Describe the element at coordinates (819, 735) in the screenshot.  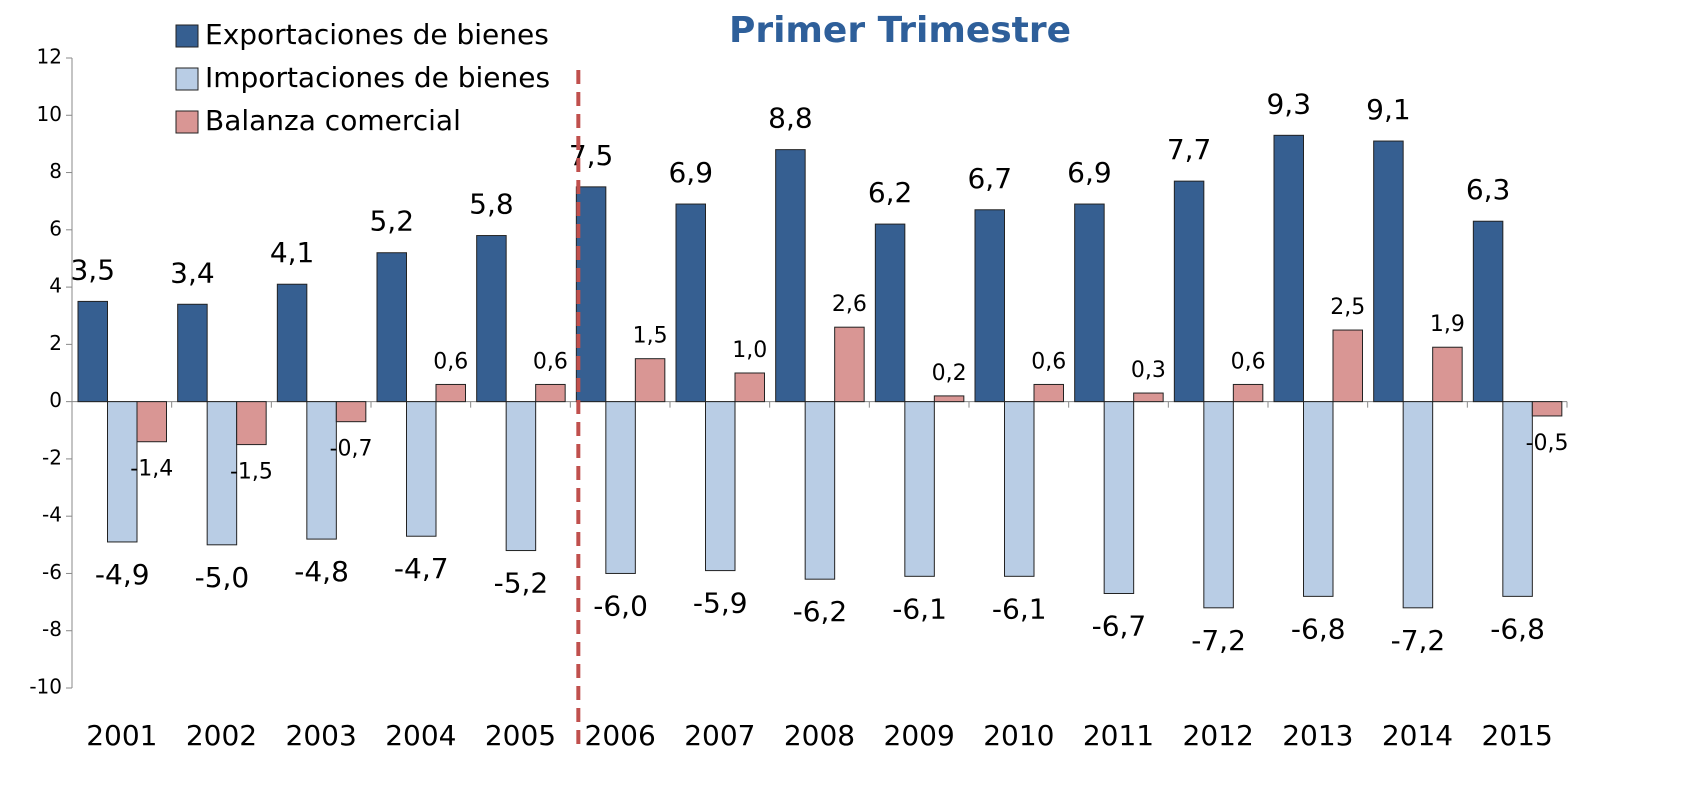
I see `x-tick-label: 2008` at that location.